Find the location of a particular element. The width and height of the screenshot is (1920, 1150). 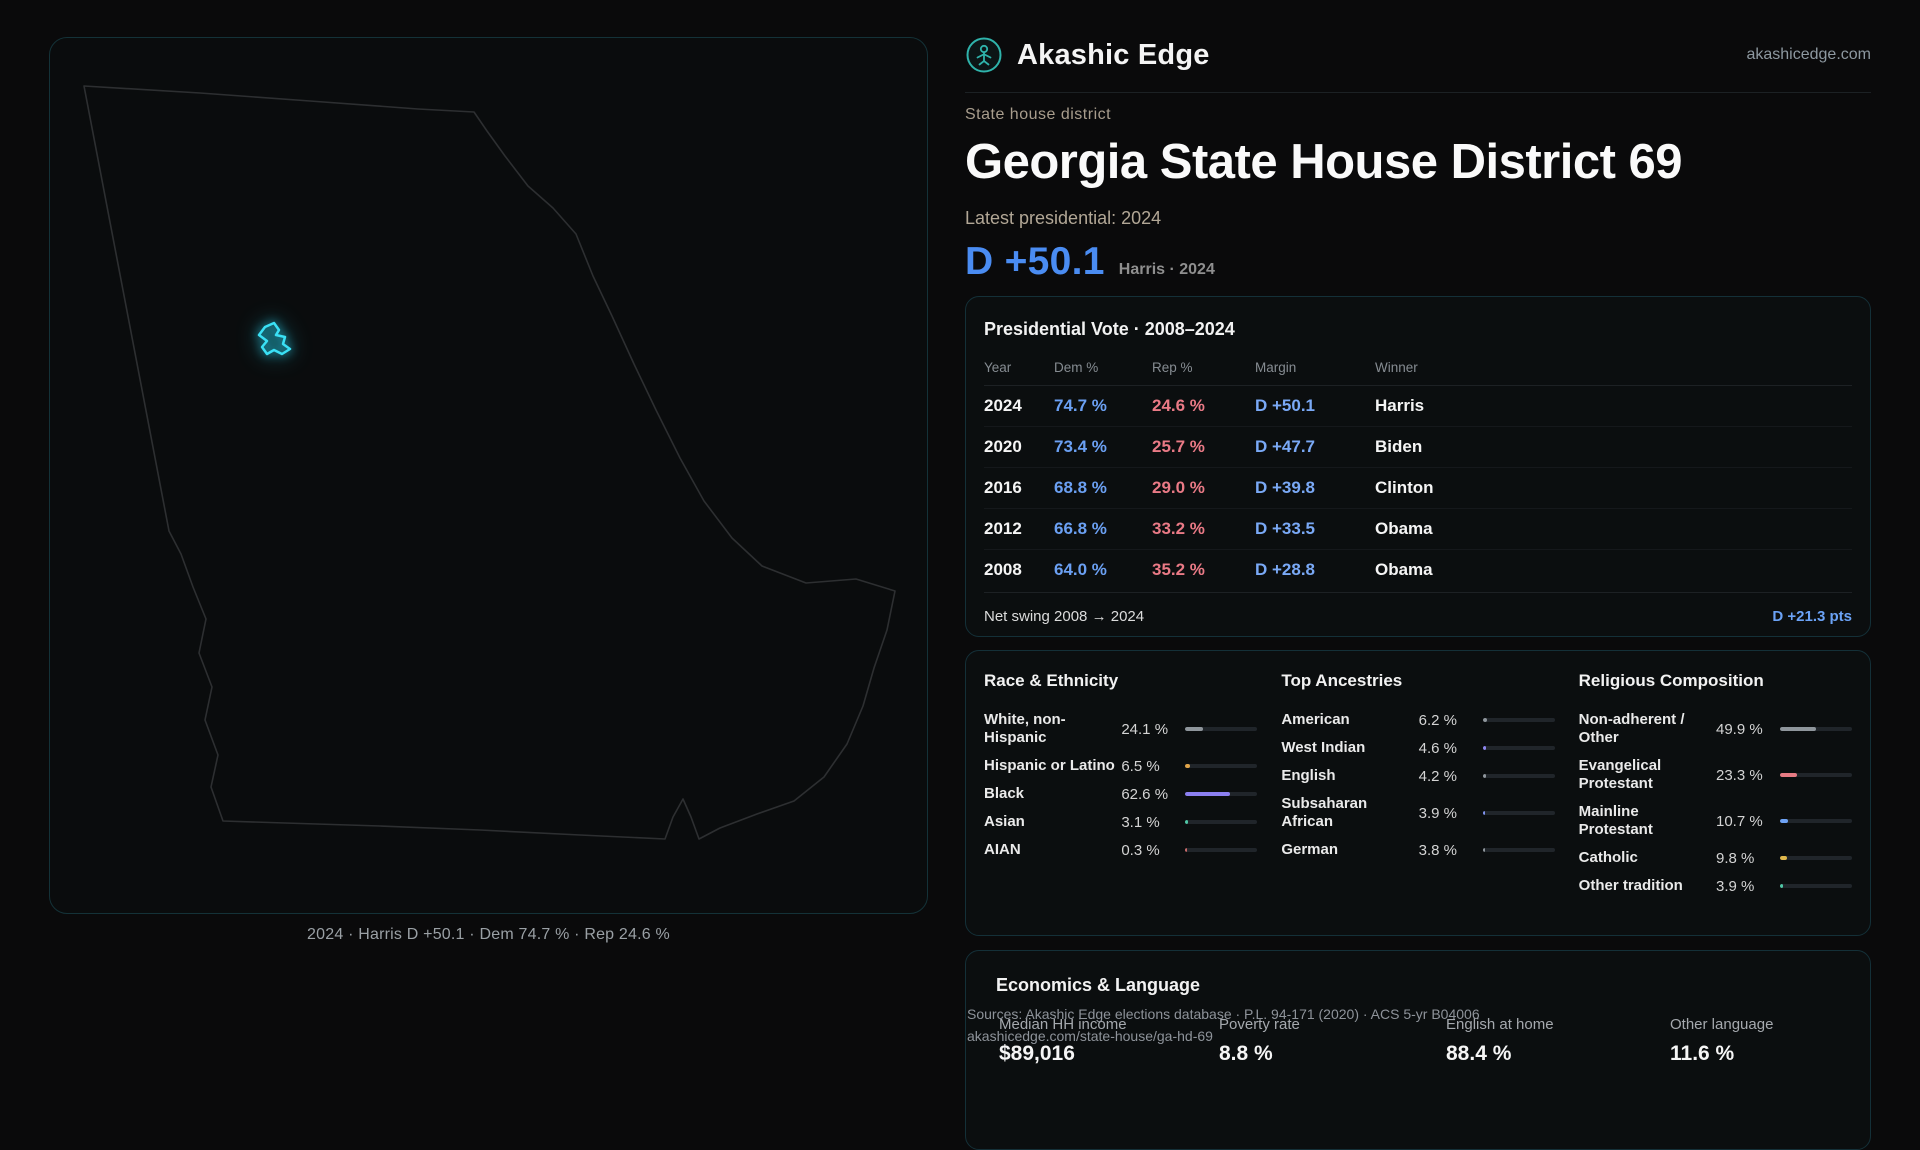

header-divider is located at coordinates (1418, 92).